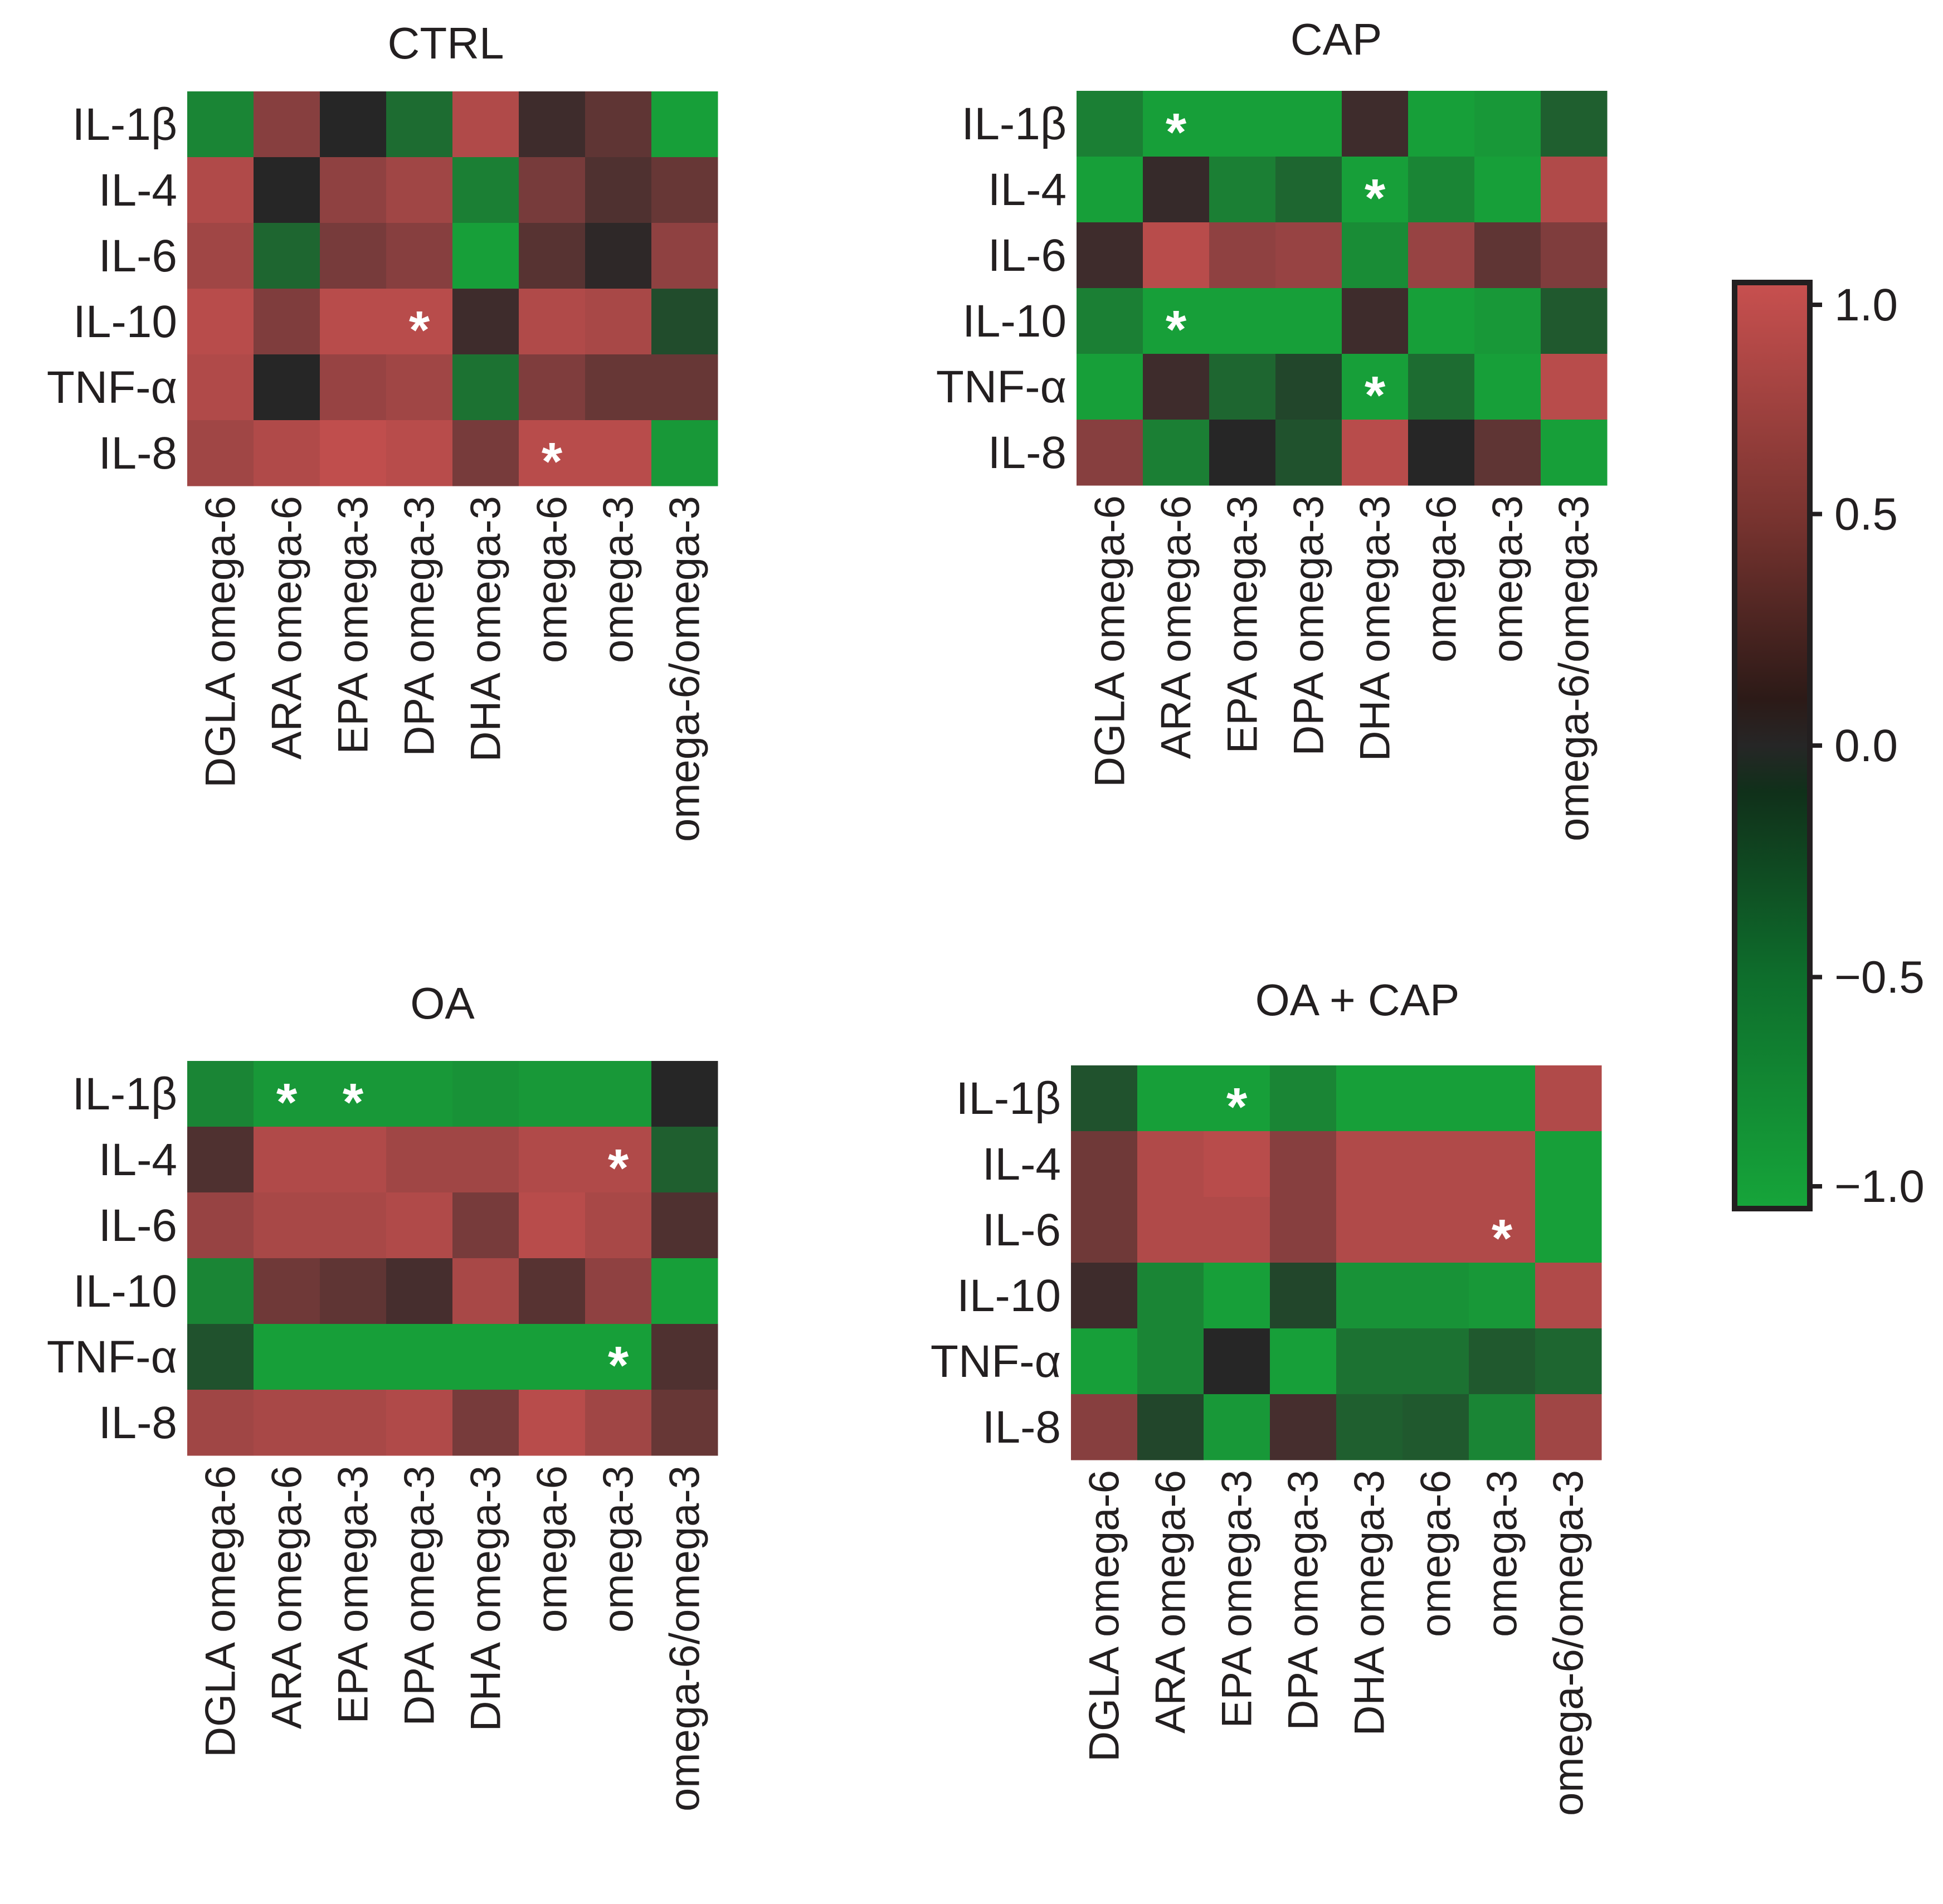 The width and height of the screenshot is (1943, 1904). I want to click on column-label: EPA omega-3, so click(1243, 624).